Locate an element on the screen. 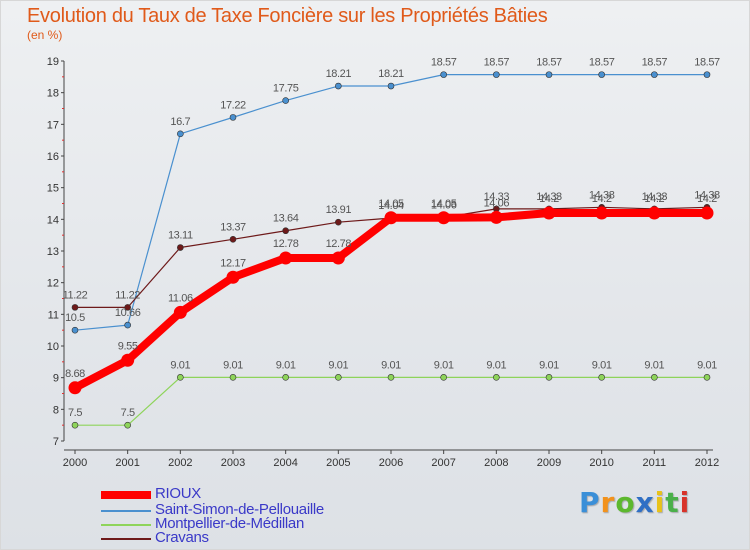 Image resolution: width=750 pixels, height=550 pixels. data-label-rioux: 12.17 is located at coordinates (233, 263).